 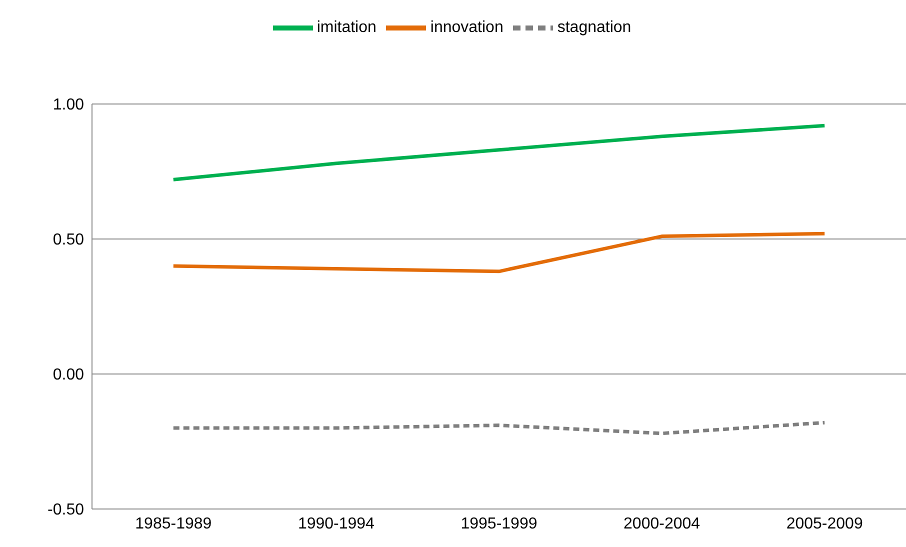 I want to click on x-tick-label: 1995-1999, so click(x=499, y=523).